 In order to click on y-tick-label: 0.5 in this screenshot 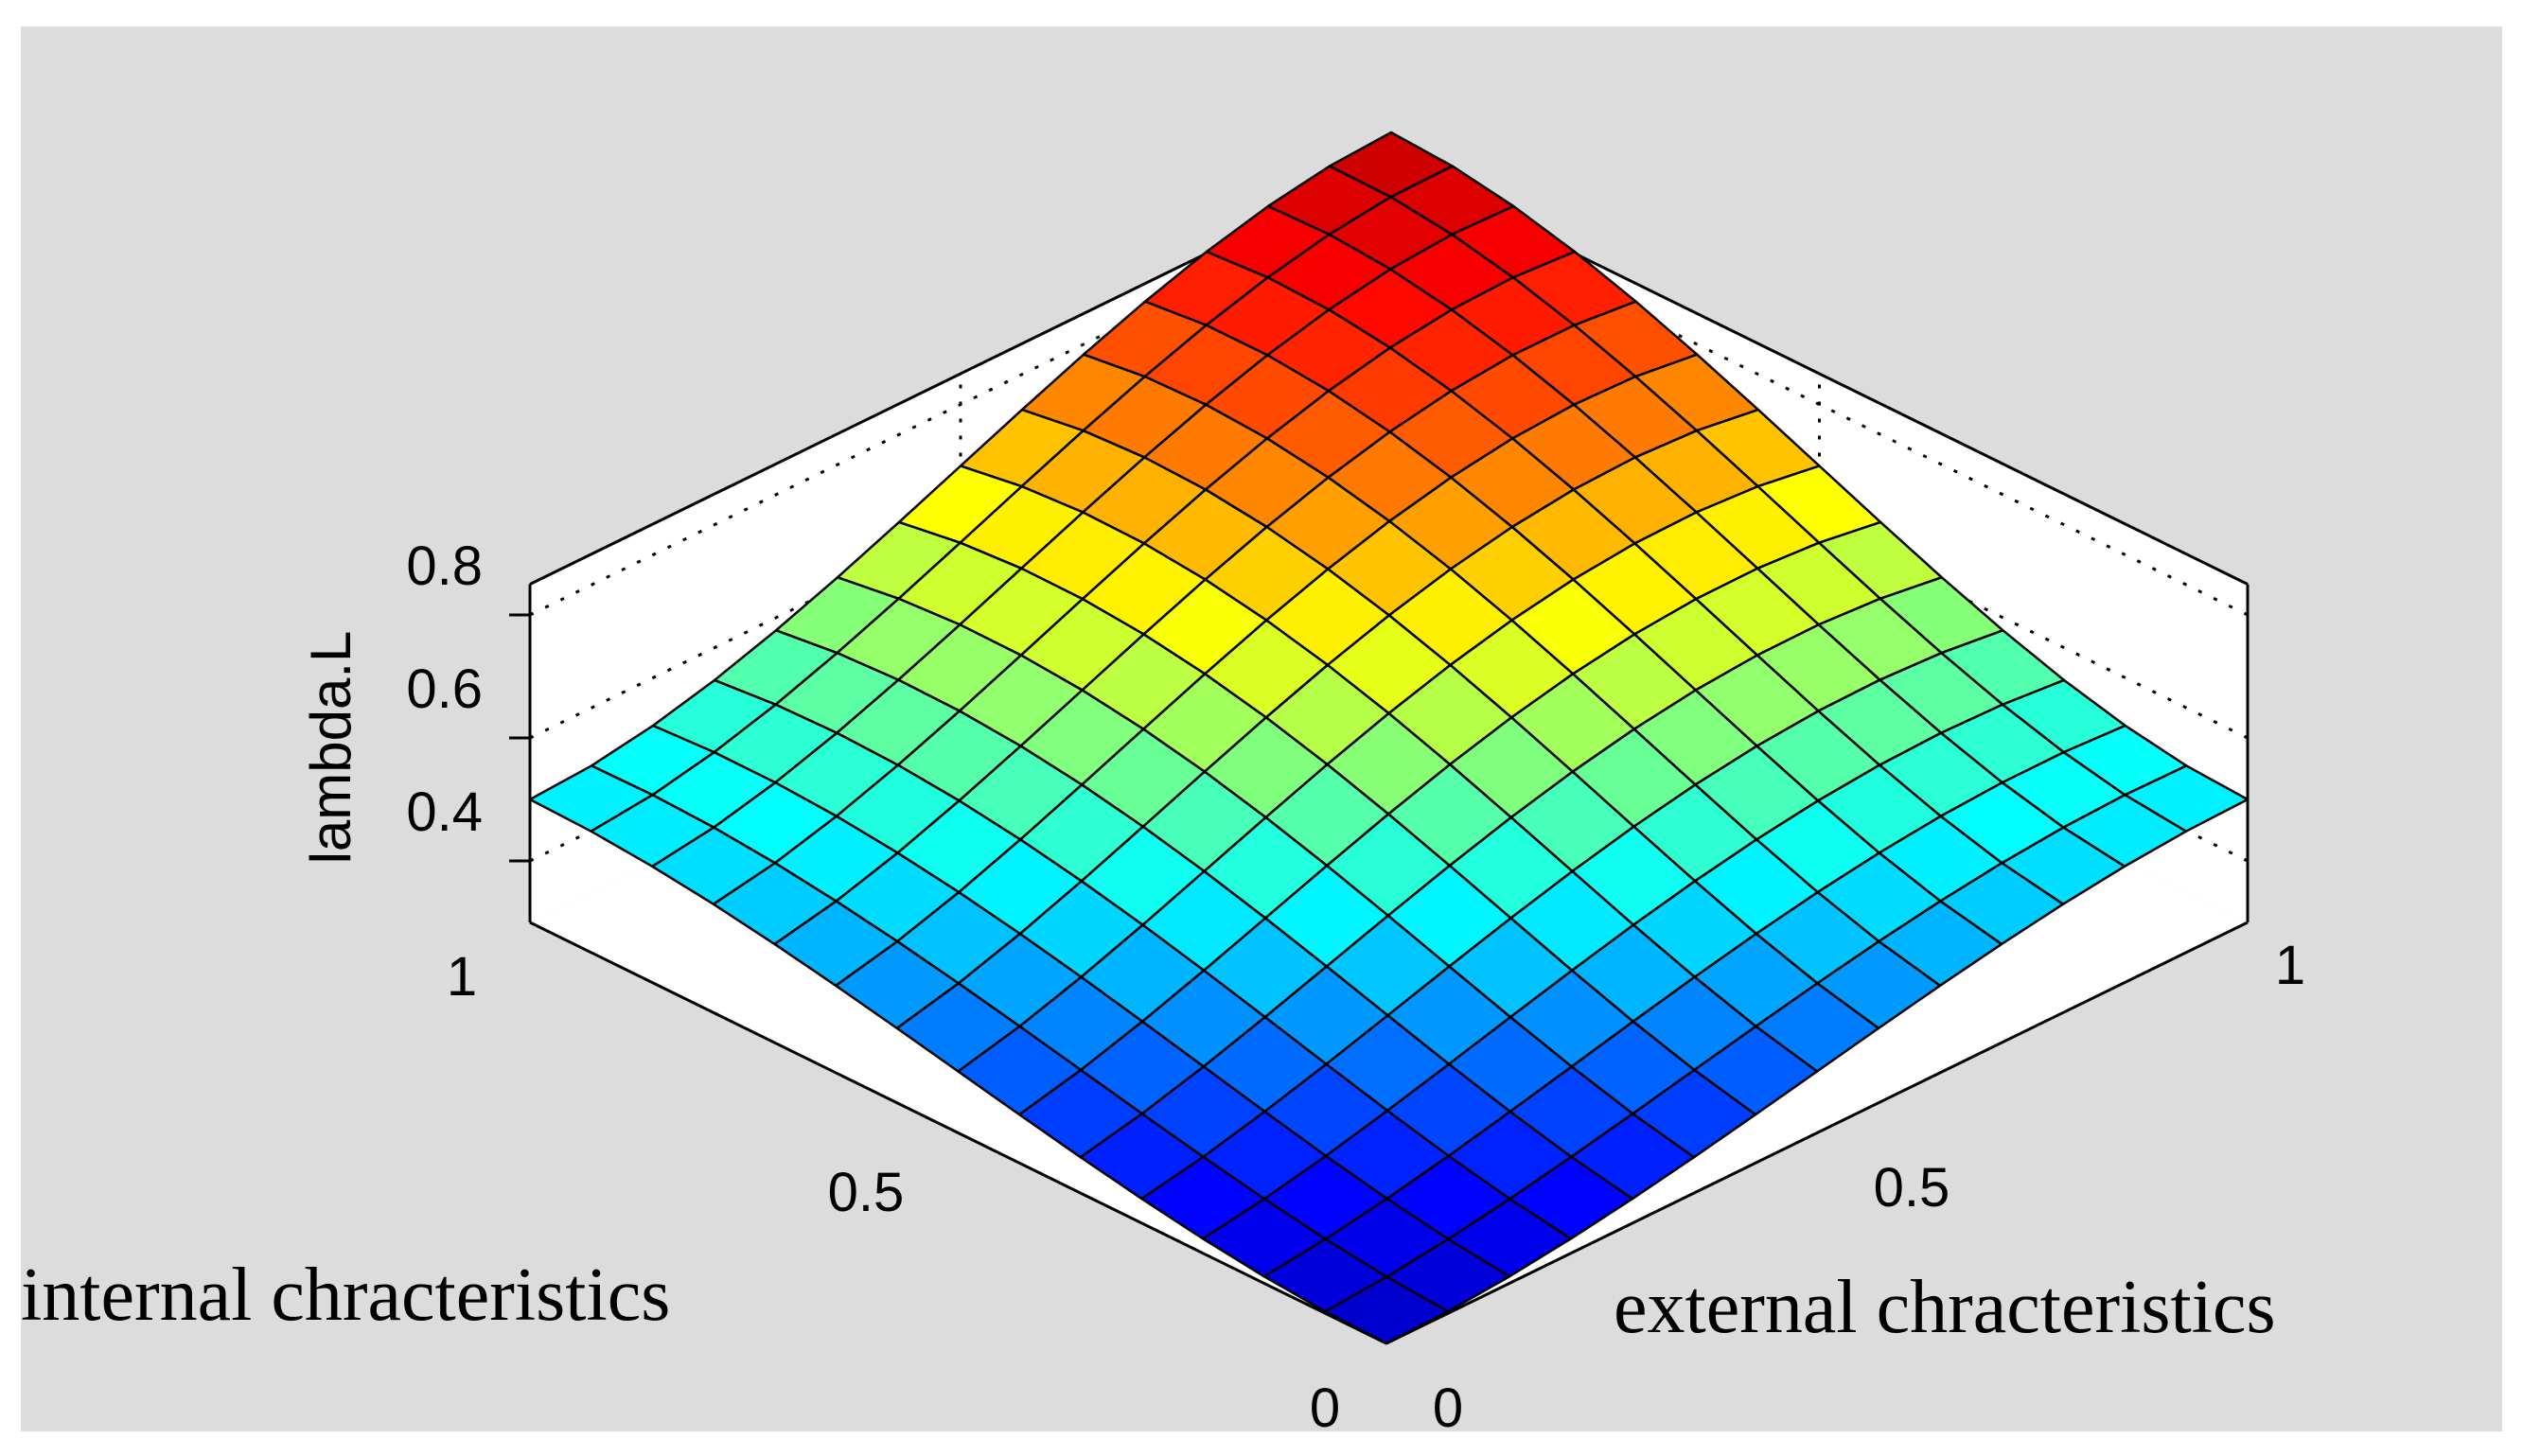, I will do `click(867, 1192)`.